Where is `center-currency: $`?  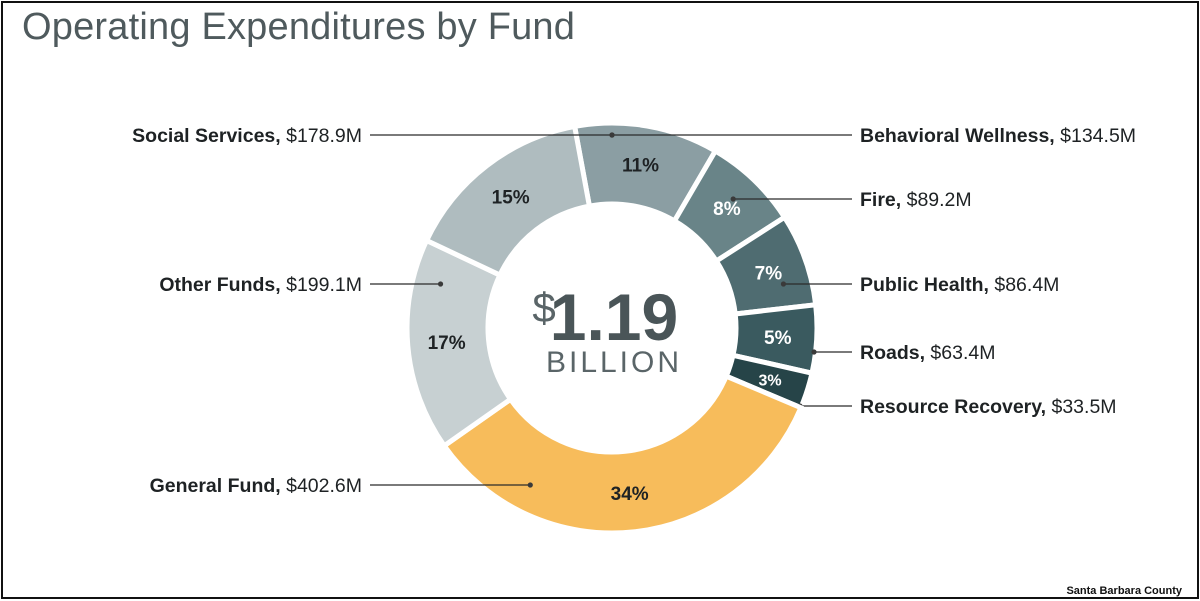
center-currency: $ is located at coordinates (543, 307).